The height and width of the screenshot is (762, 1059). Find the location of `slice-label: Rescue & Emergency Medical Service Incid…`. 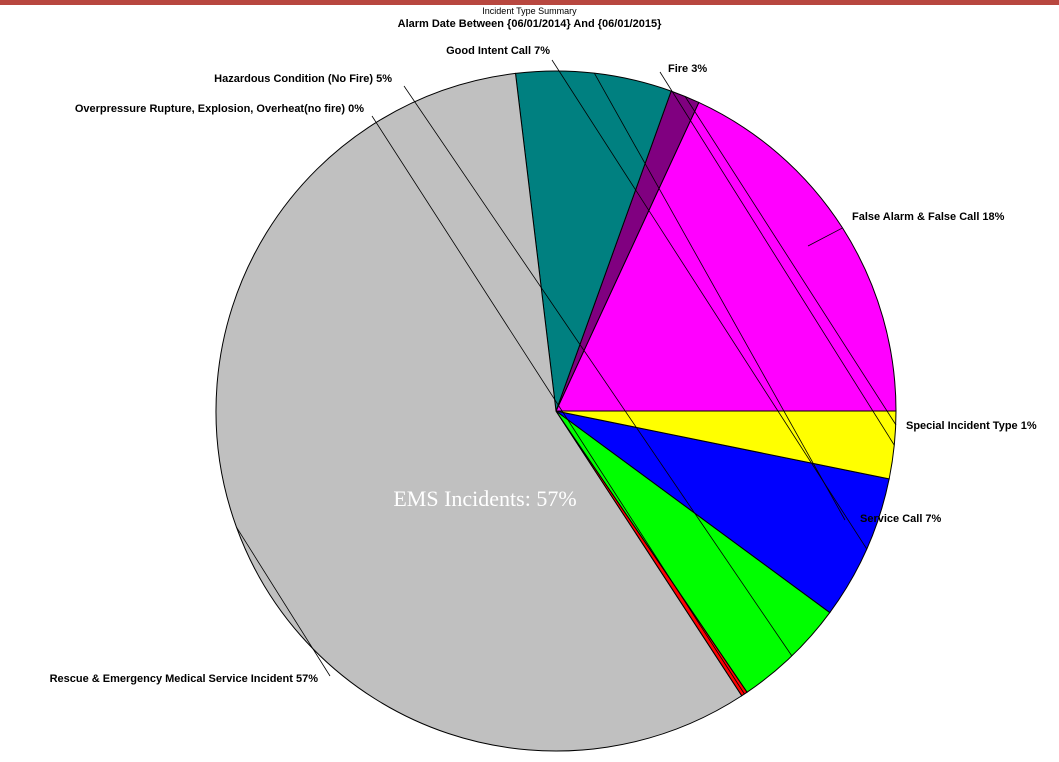

slice-label: Rescue & Emergency Medical Service Incid… is located at coordinates (184, 679).